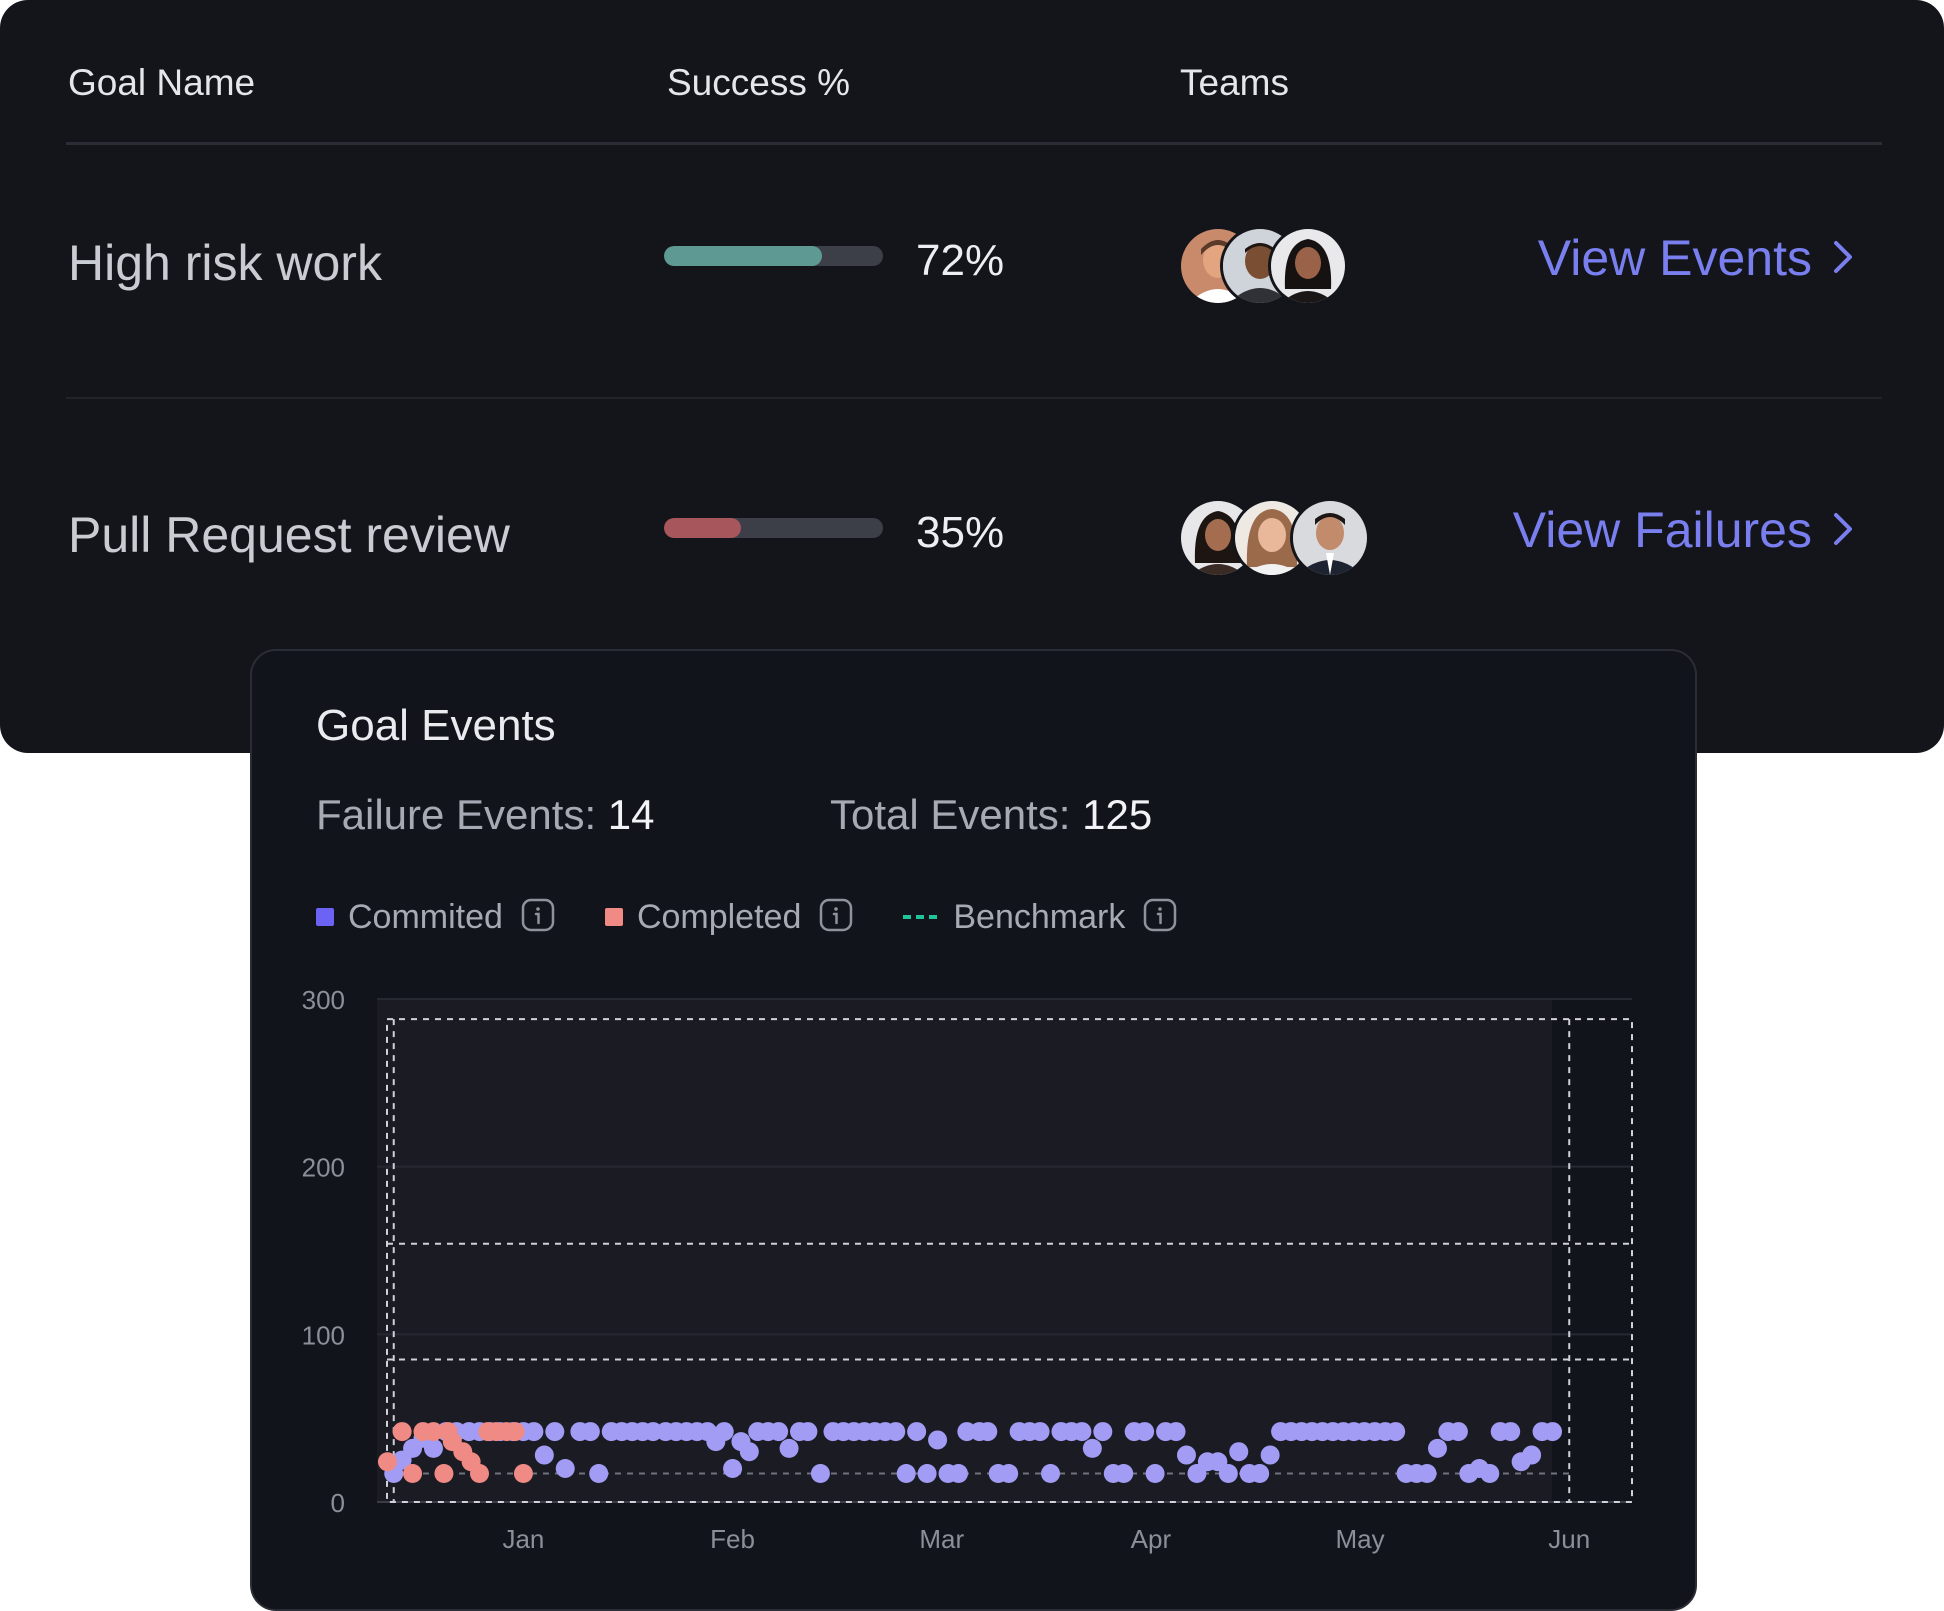 The image size is (1944, 1611). Describe the element at coordinates (613, 917) in the screenshot. I see `legend-swatch-completed` at that location.